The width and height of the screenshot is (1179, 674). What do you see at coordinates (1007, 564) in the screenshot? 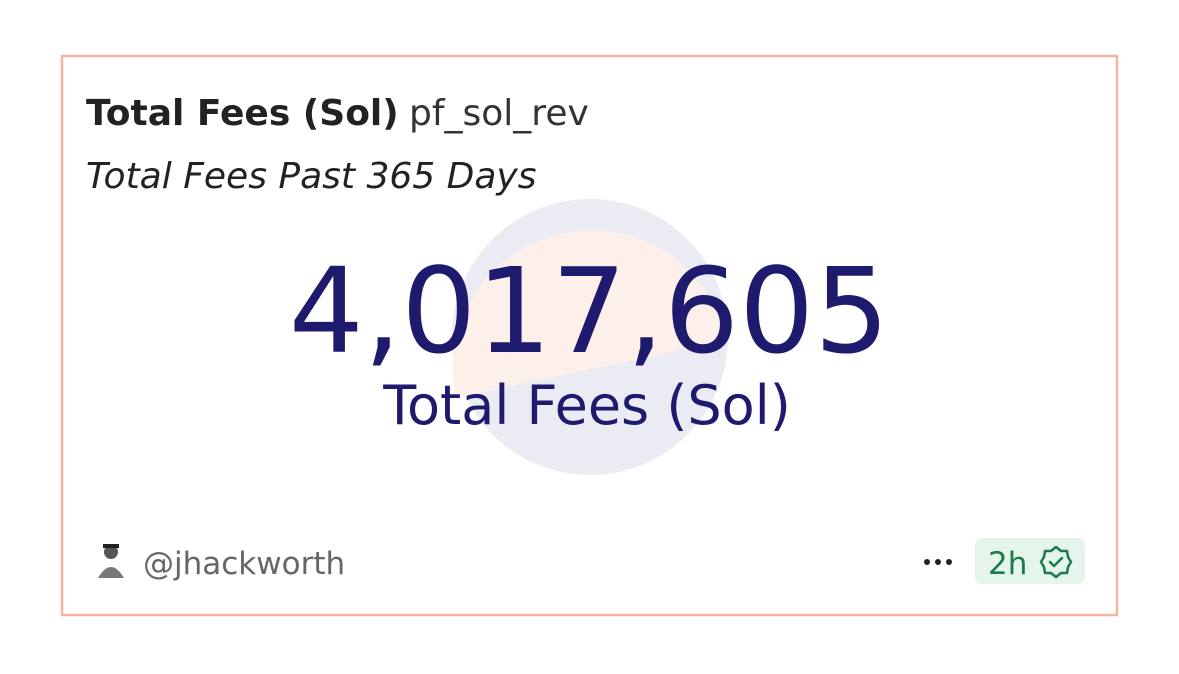
I see `age-text: 2h` at bounding box center [1007, 564].